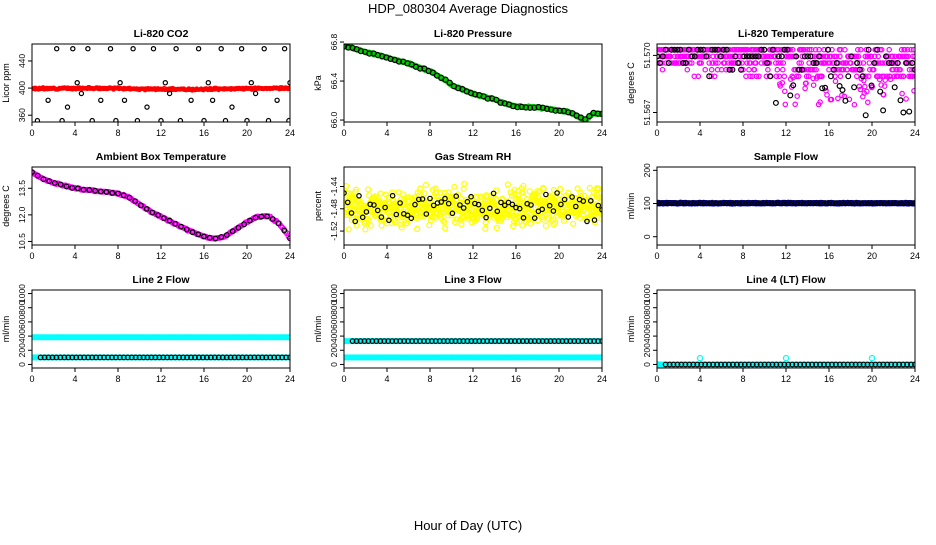  What do you see at coordinates (386, 133) in the screenshot?
I see `x-tick-label: 4` at bounding box center [386, 133].